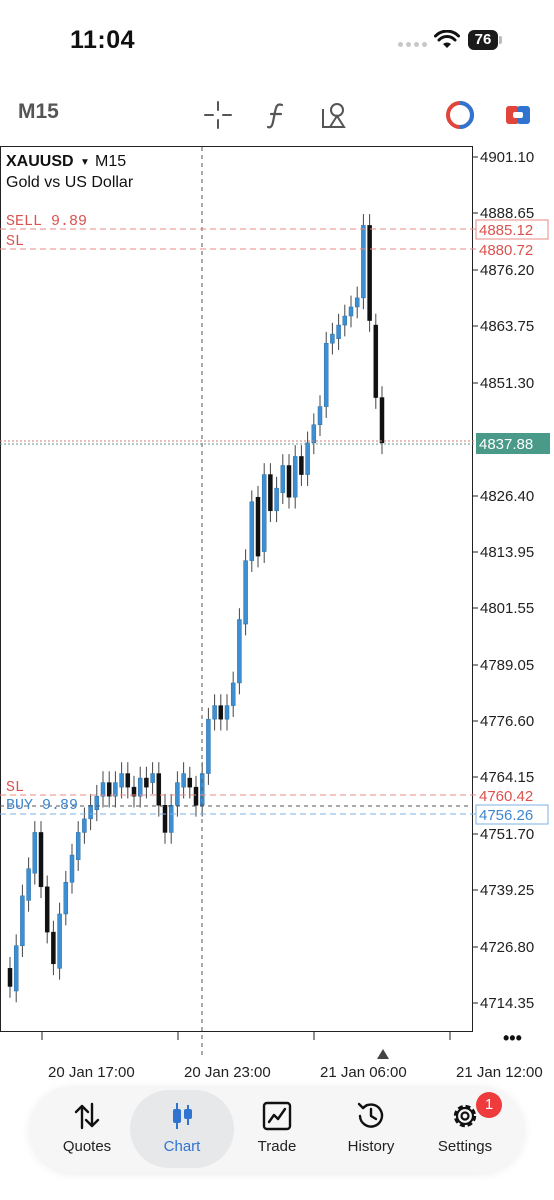 The height and width of the screenshot is (1200, 554). Describe the element at coordinates (383, 1054) in the screenshot. I see `chart-shift-marker-icon` at that location.